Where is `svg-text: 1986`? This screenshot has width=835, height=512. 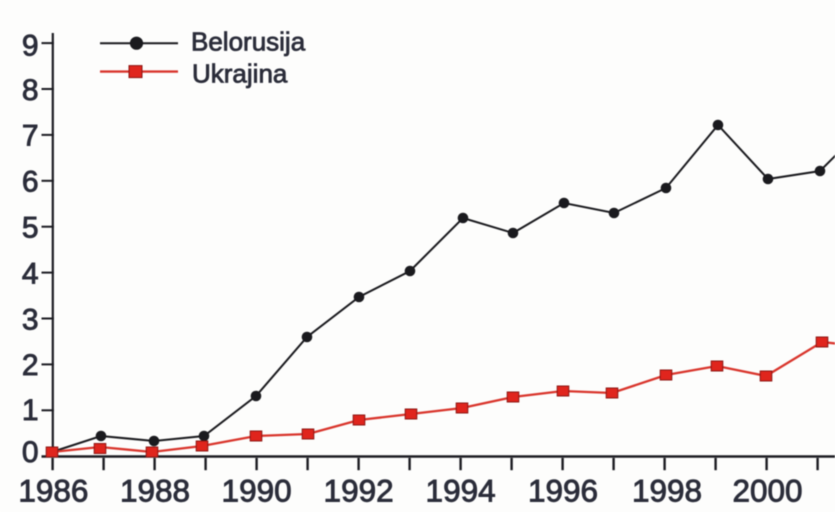
svg-text: 1986 is located at coordinates (53, 491).